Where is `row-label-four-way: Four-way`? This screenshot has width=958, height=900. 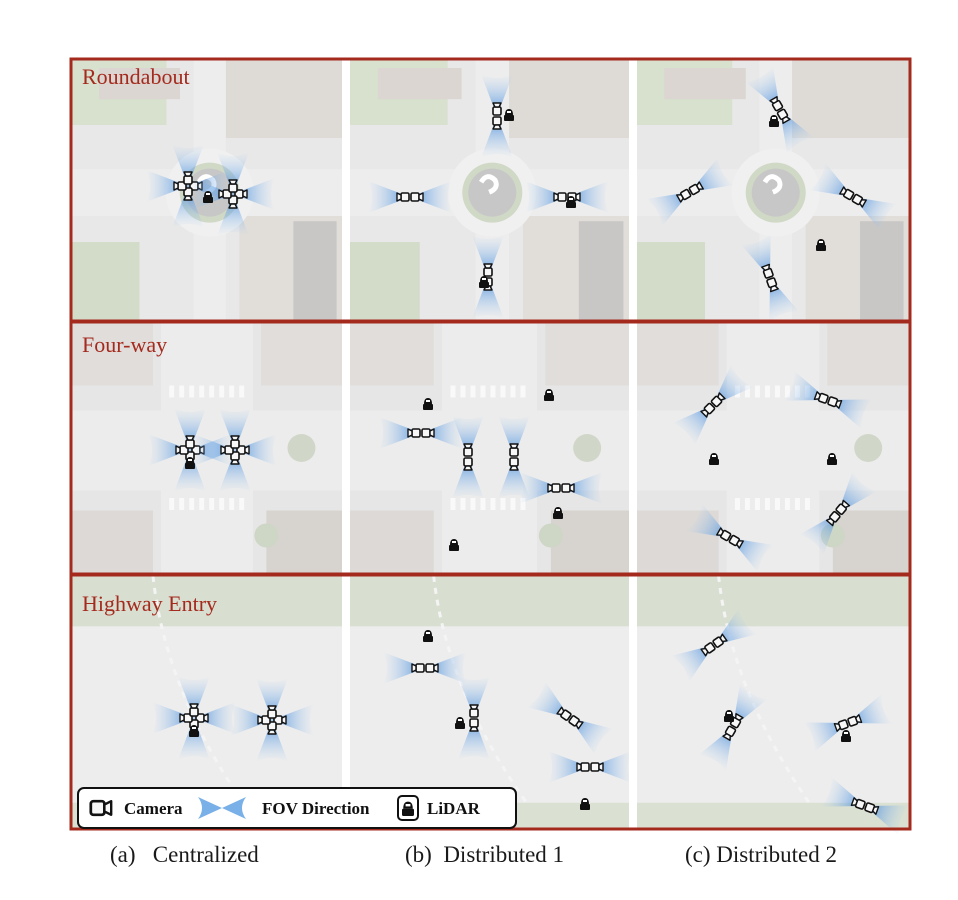 row-label-four-way: Four-way is located at coordinates (124, 344).